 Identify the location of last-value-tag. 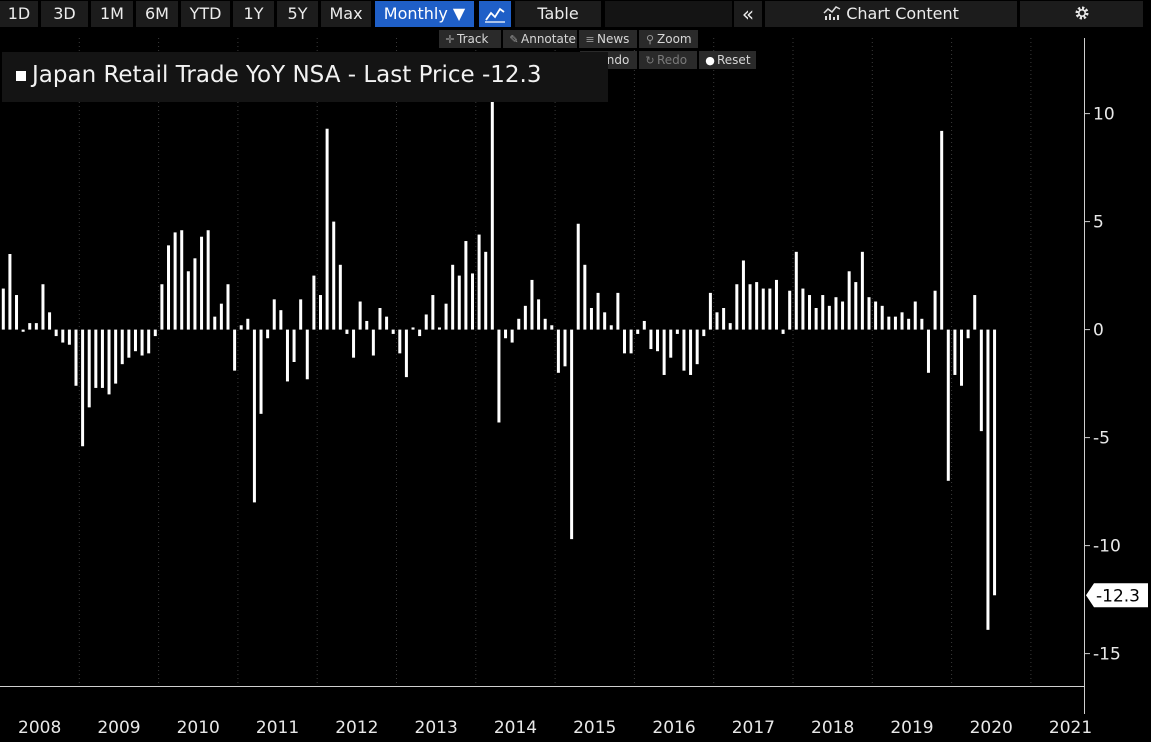
(1117, 595).